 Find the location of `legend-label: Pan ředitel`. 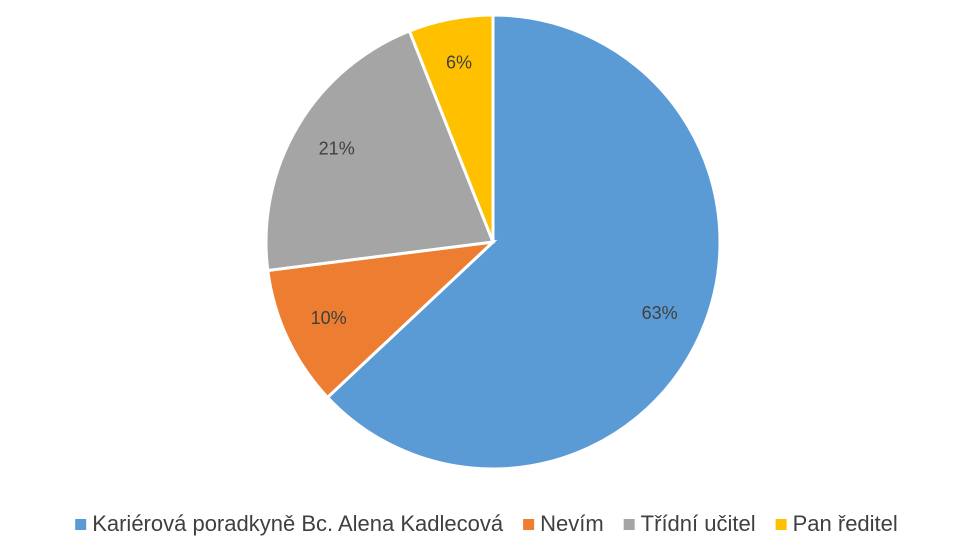

legend-label: Pan ředitel is located at coordinates (845, 523).